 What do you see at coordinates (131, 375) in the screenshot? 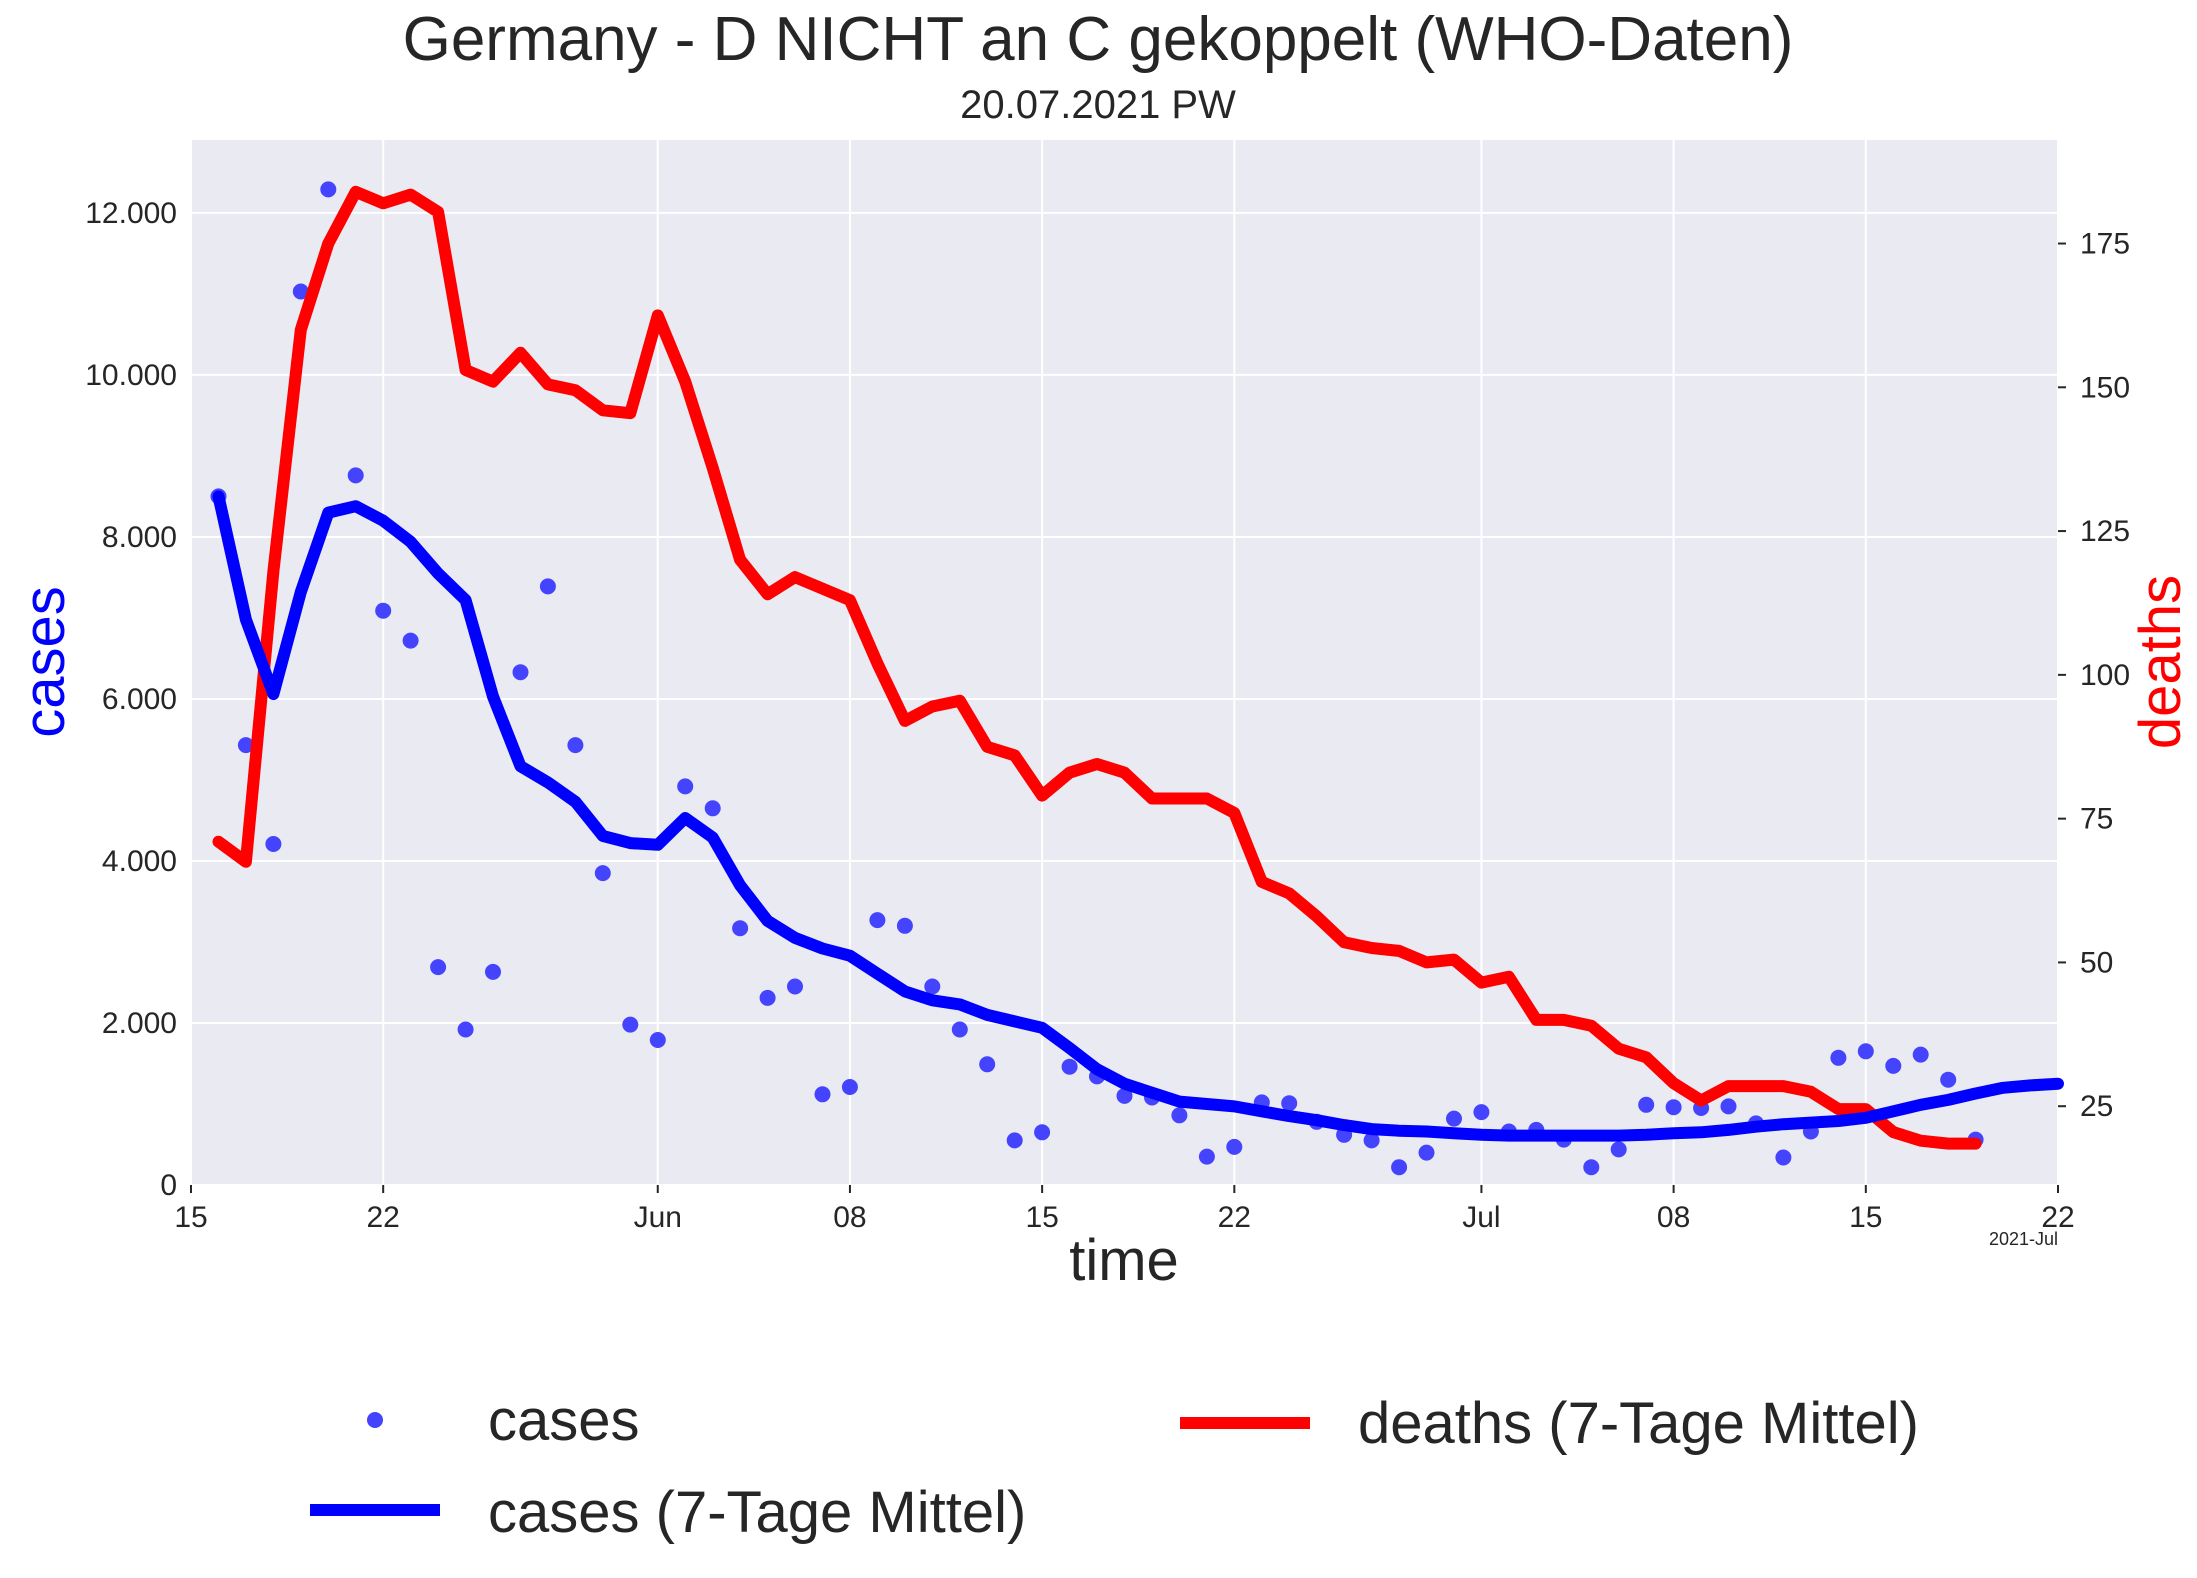
I see `y-left-tick-label: 10.000` at bounding box center [131, 375].